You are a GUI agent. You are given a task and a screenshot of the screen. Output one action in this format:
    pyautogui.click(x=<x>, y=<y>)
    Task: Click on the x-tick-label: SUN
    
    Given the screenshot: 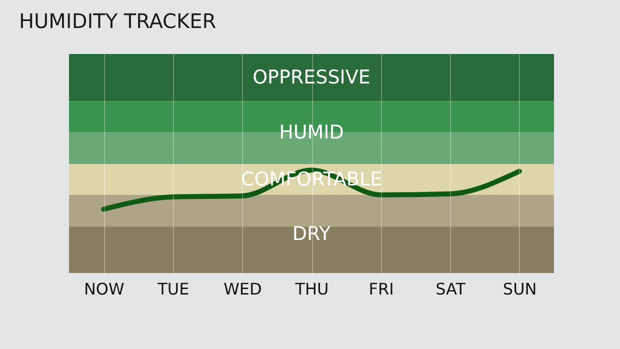 What is the action you would take?
    pyautogui.click(x=519, y=289)
    